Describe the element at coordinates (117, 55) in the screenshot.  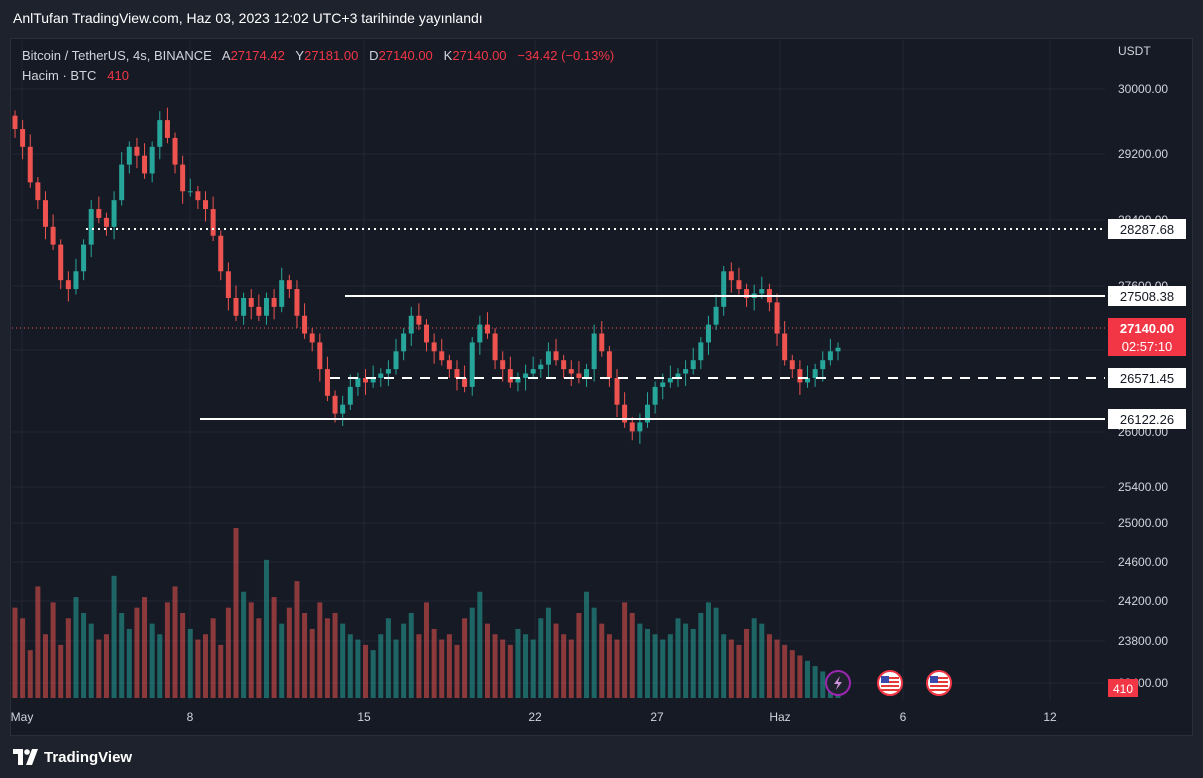
I see `symbol-label: Bitcoin / TetherUS, 4s, BINANCE` at that location.